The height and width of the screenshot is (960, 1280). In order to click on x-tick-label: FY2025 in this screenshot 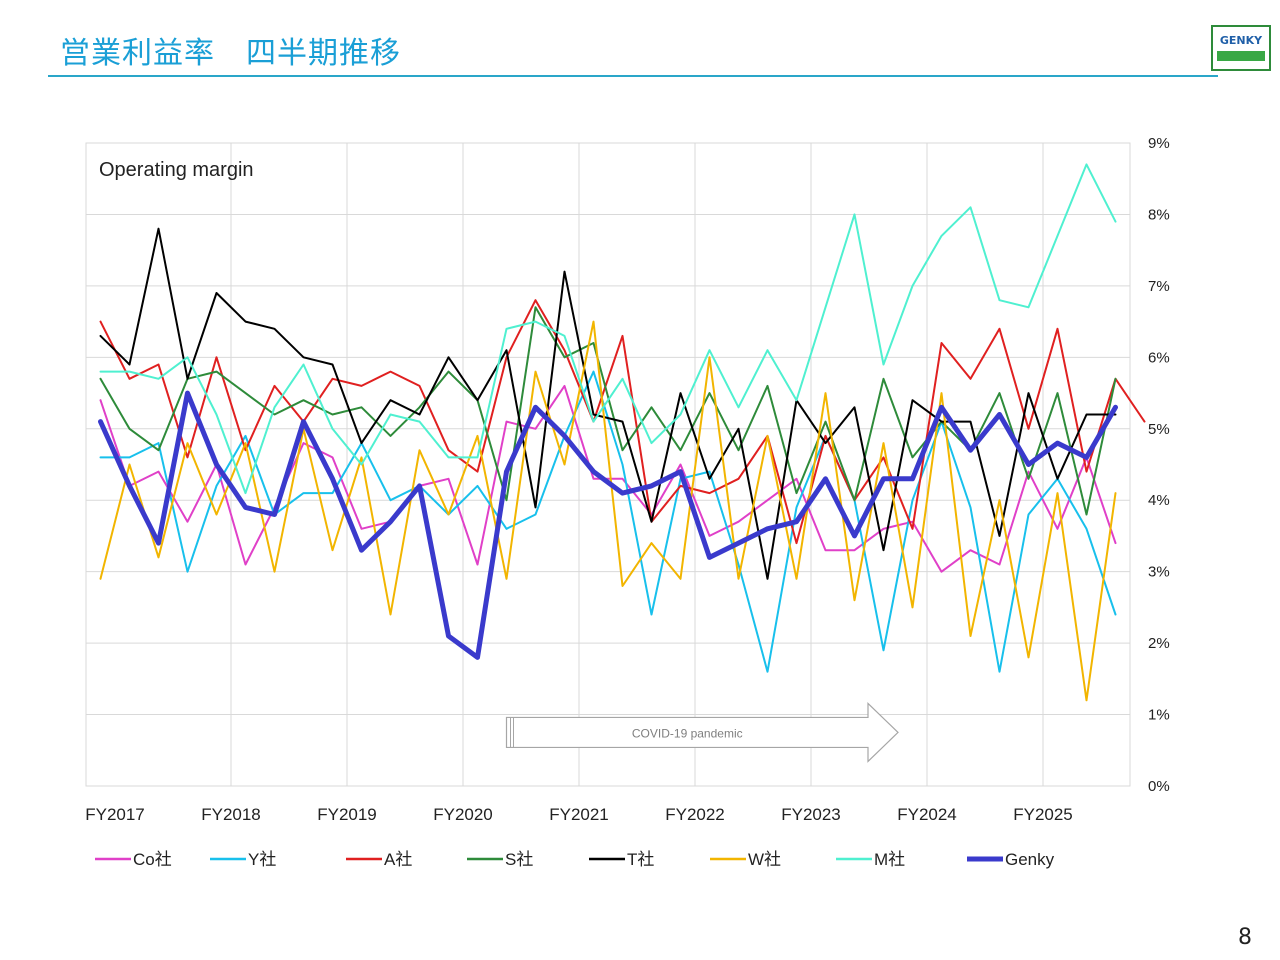, I will do `click(1043, 814)`.